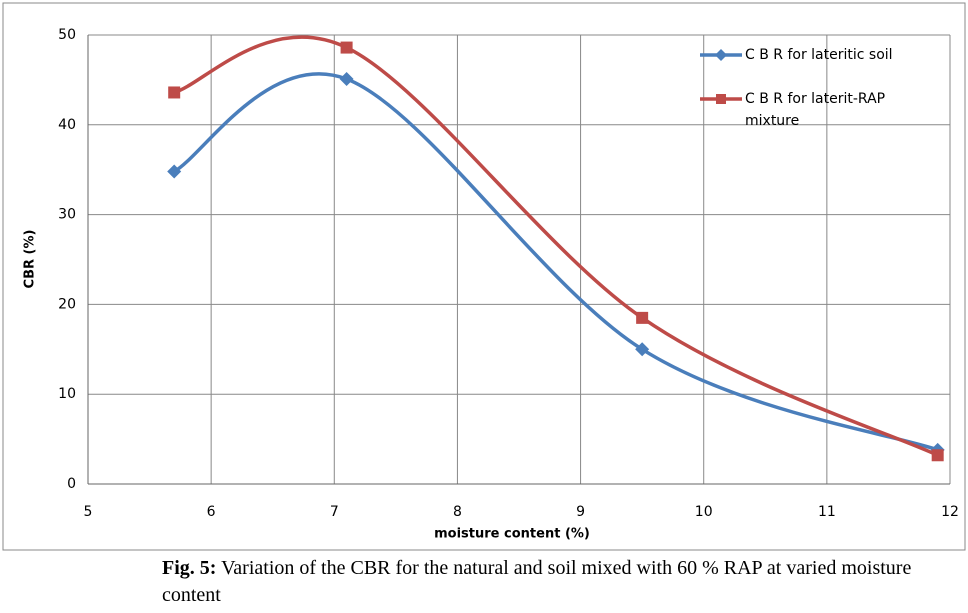  I want to click on legend-label: C B R for lateritic soil, so click(819, 55).